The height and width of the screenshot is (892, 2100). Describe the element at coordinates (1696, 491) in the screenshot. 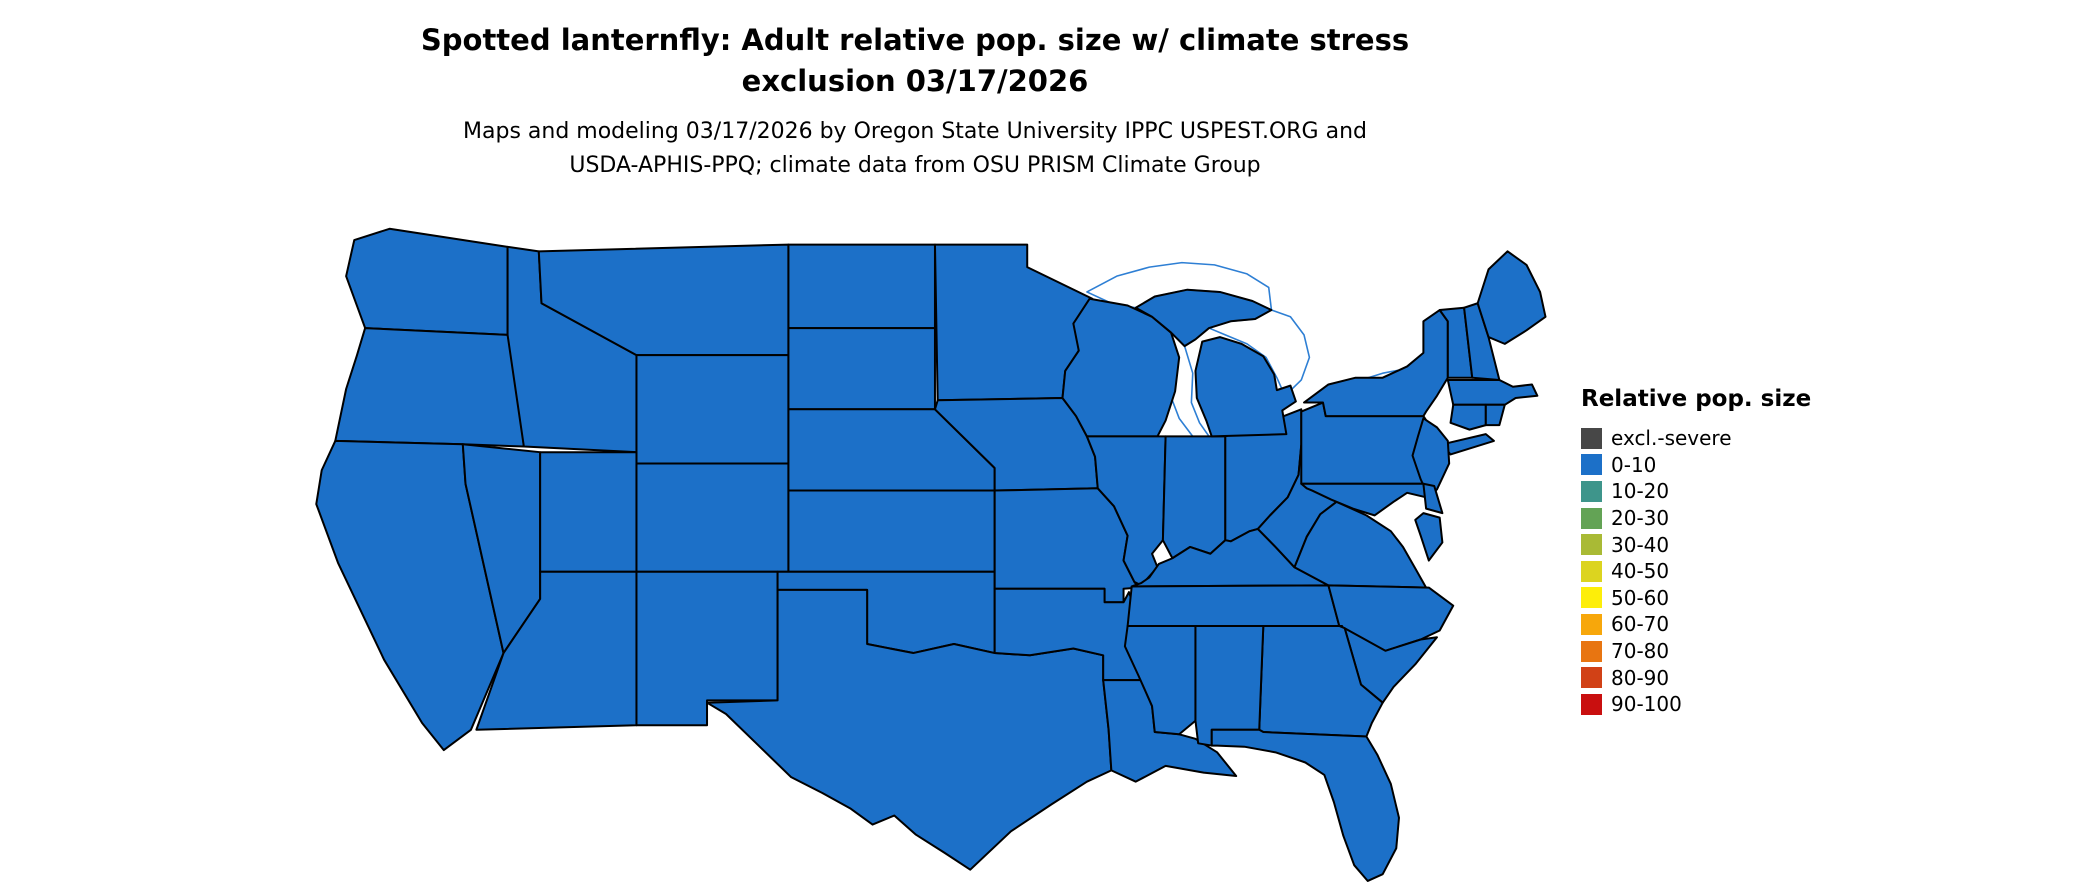

I see `legend-item-10-20: 10-20` at that location.